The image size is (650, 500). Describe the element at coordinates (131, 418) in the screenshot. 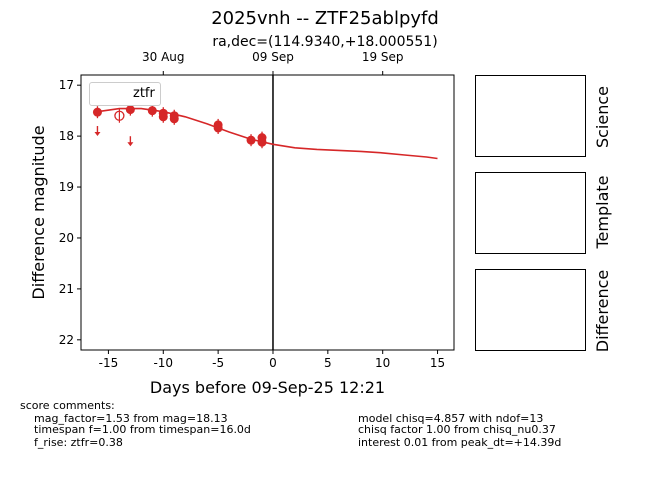

I see `score-comment-line: mag_factor=1.53 from mag=18.13` at that location.